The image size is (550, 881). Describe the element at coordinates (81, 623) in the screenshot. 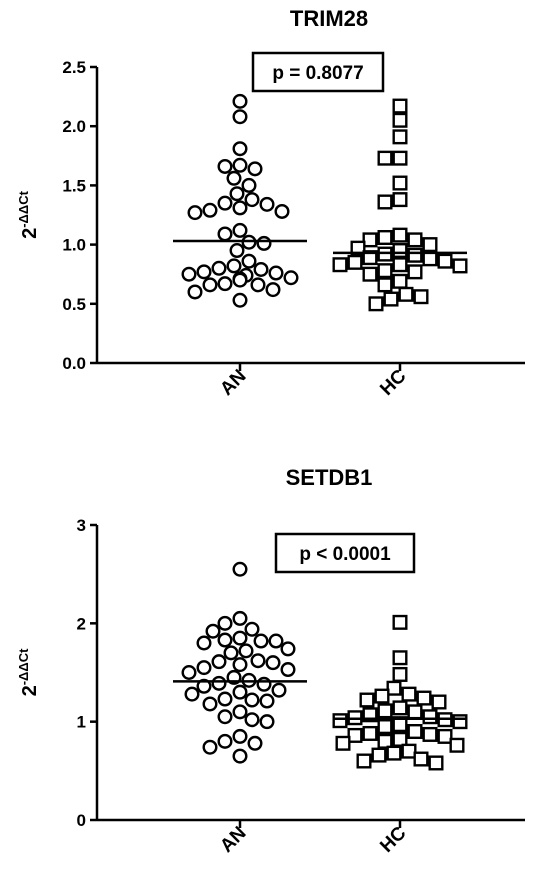

I see `y-tick-label: 2` at that location.